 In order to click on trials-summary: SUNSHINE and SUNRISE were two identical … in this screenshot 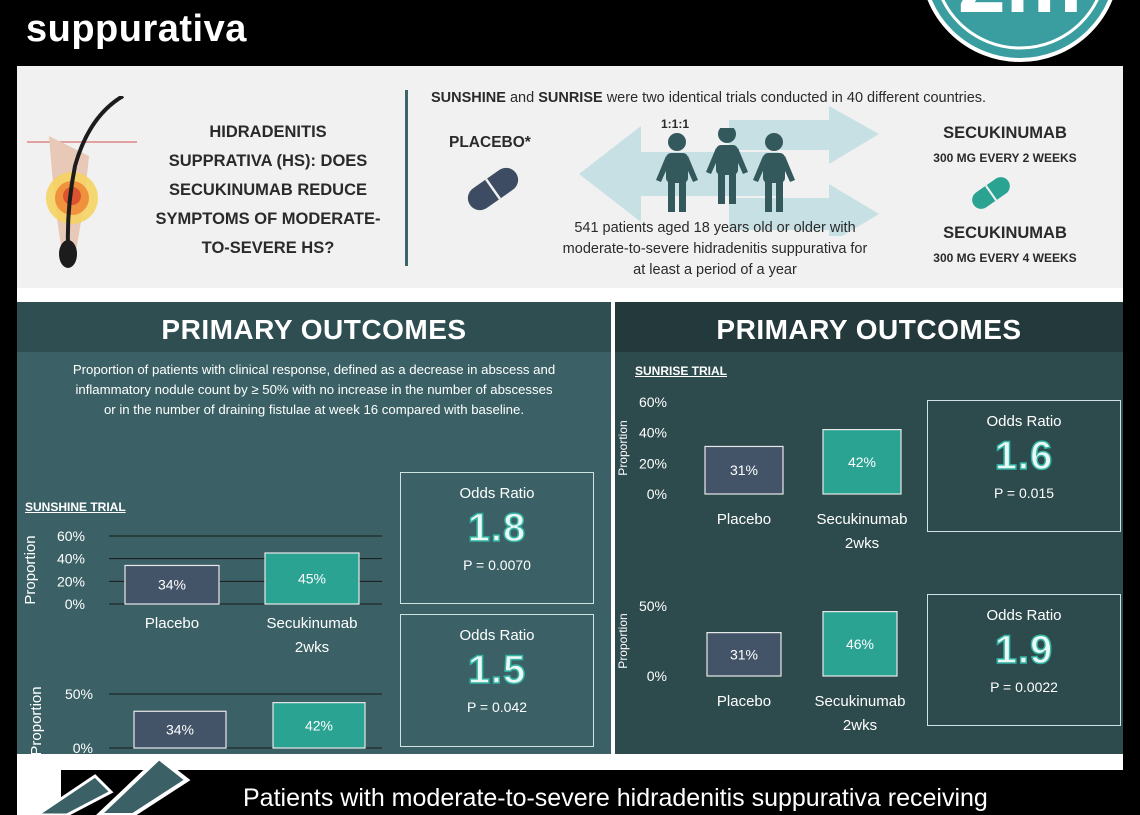, I will do `click(771, 98)`.